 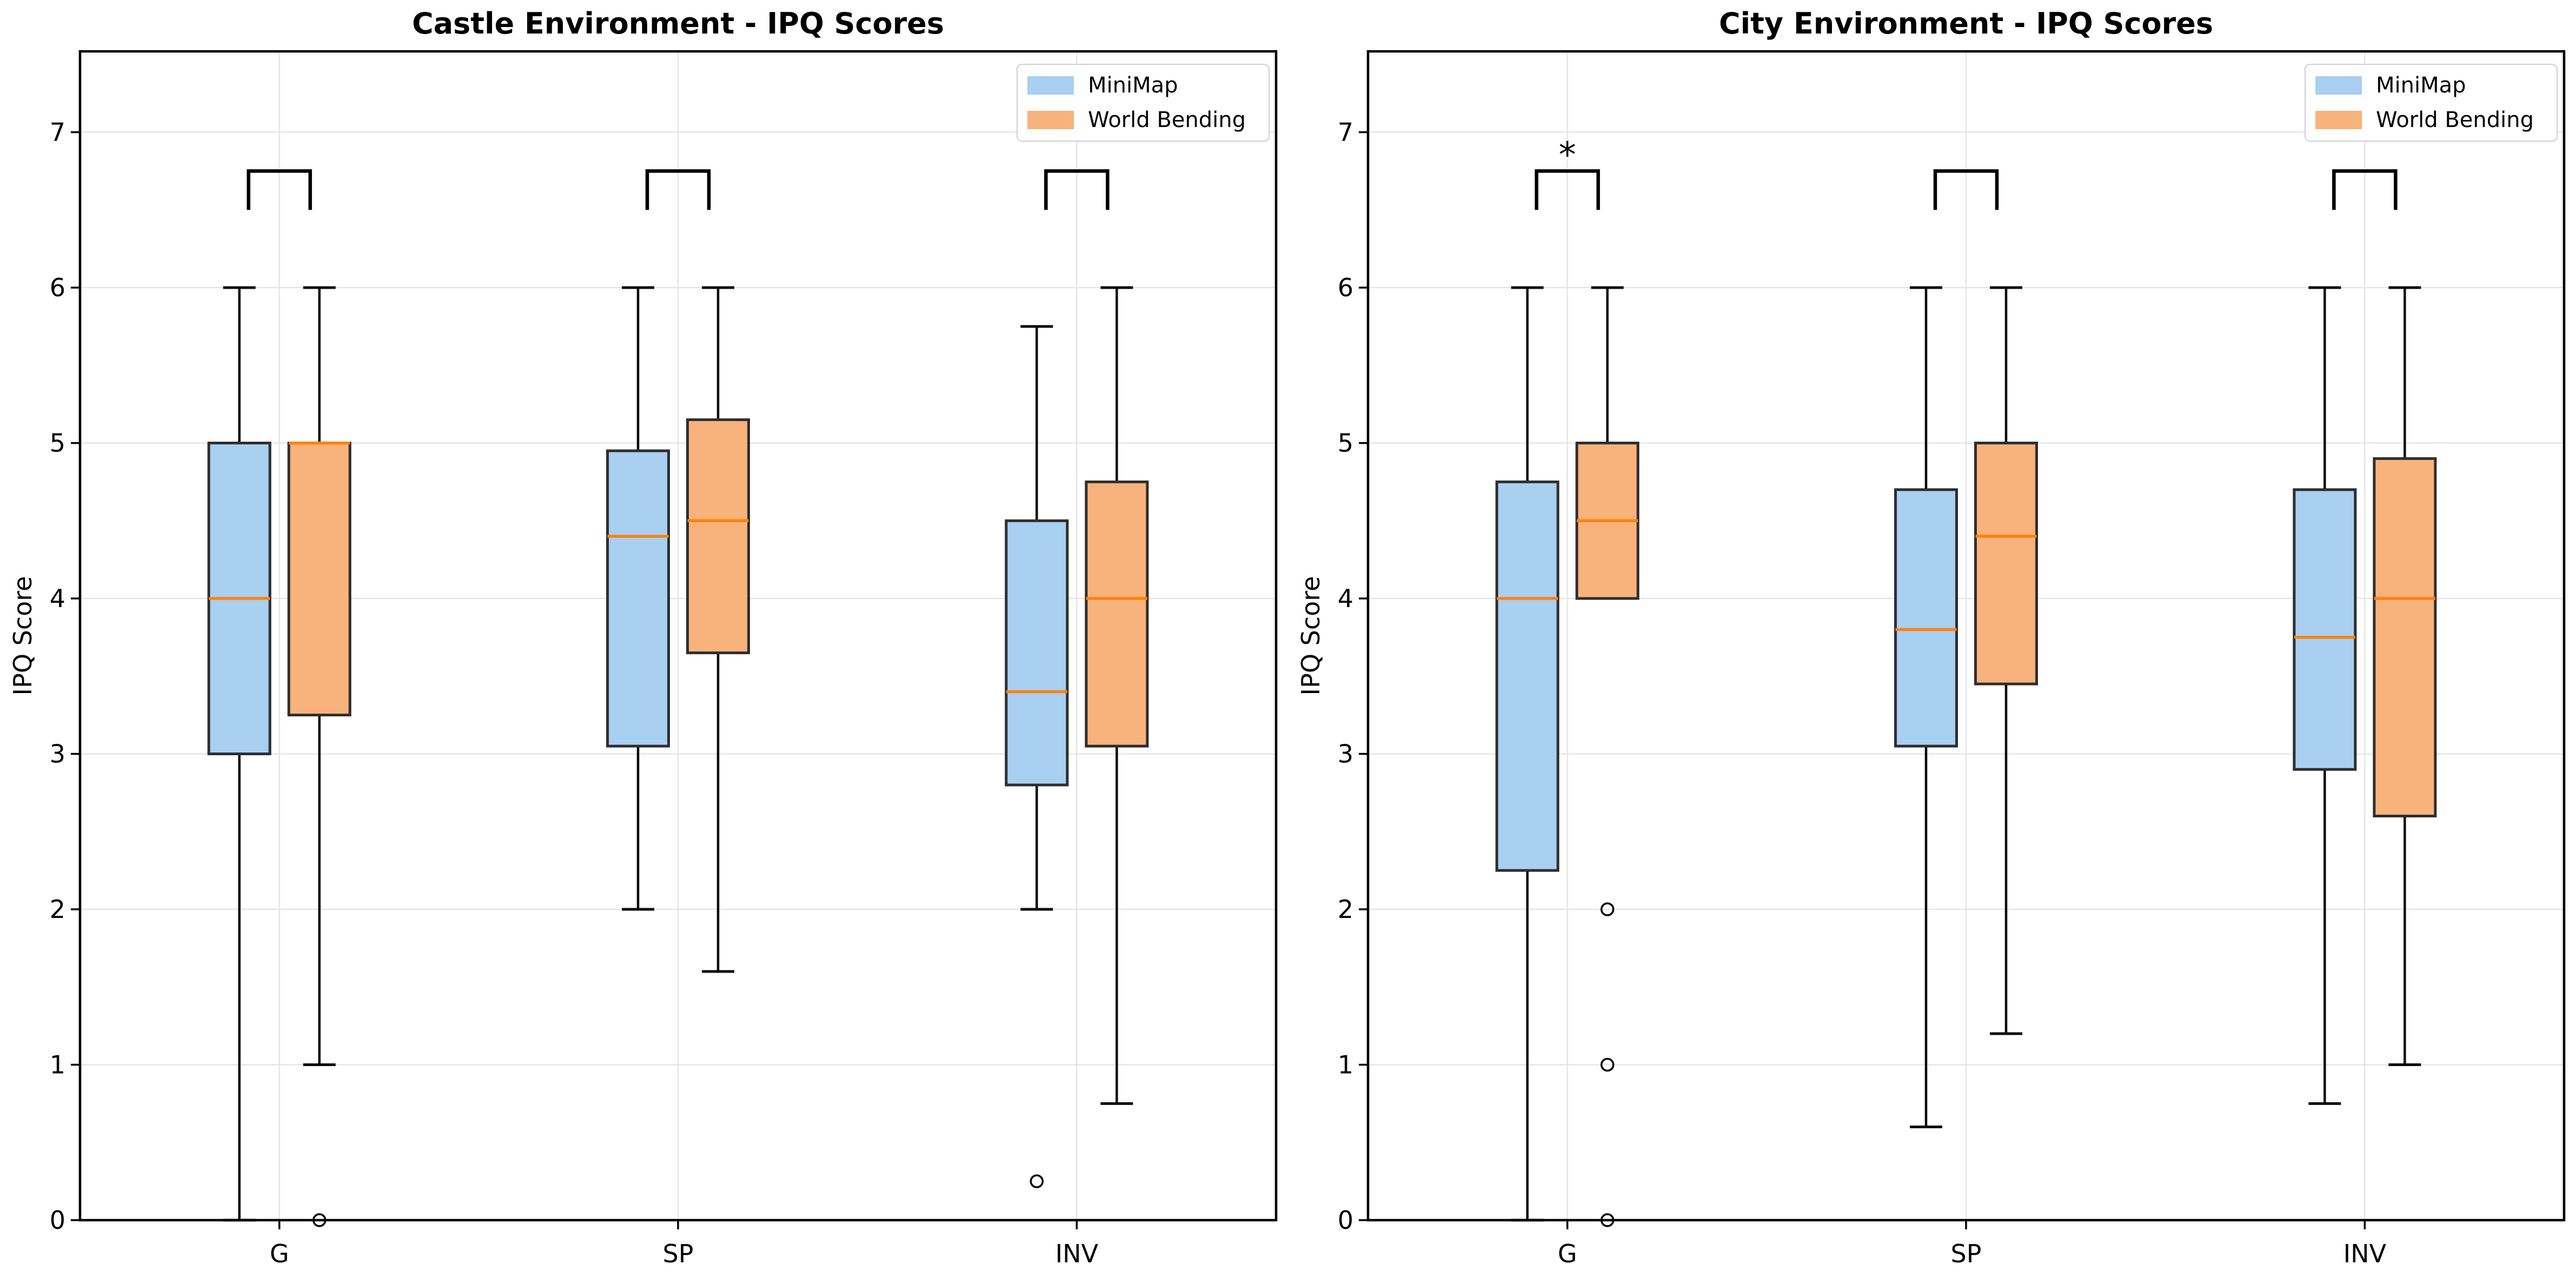 What do you see at coordinates (1966, 23) in the screenshot?
I see `chart-title: City Environment - IPQ Scores` at bounding box center [1966, 23].